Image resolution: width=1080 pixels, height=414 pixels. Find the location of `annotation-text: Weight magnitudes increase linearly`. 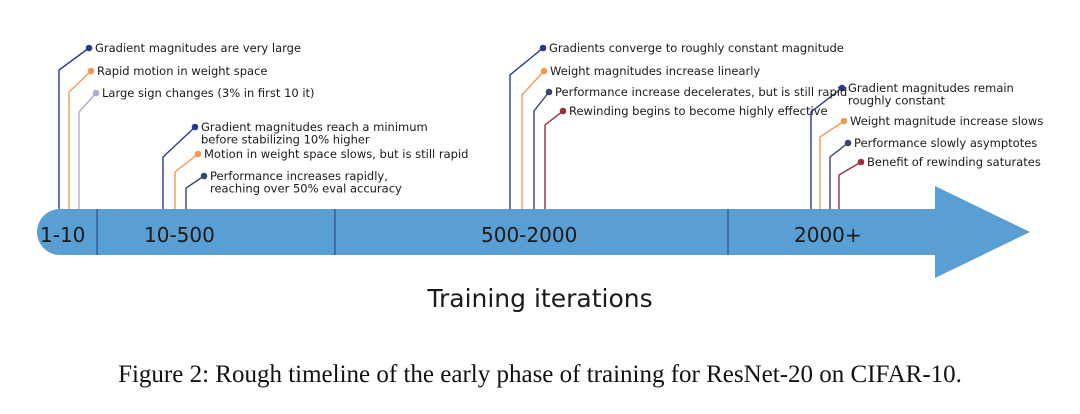

annotation-text: Weight magnitudes increase linearly is located at coordinates (655, 71).